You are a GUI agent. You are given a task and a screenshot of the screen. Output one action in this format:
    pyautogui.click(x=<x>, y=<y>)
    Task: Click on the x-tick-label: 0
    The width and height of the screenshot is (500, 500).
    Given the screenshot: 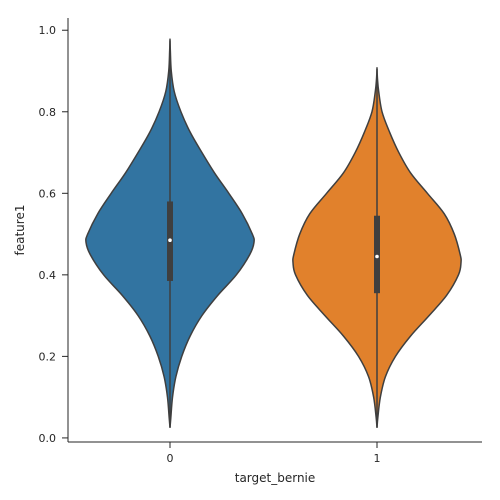 What is the action you would take?
    pyautogui.click(x=170, y=458)
    